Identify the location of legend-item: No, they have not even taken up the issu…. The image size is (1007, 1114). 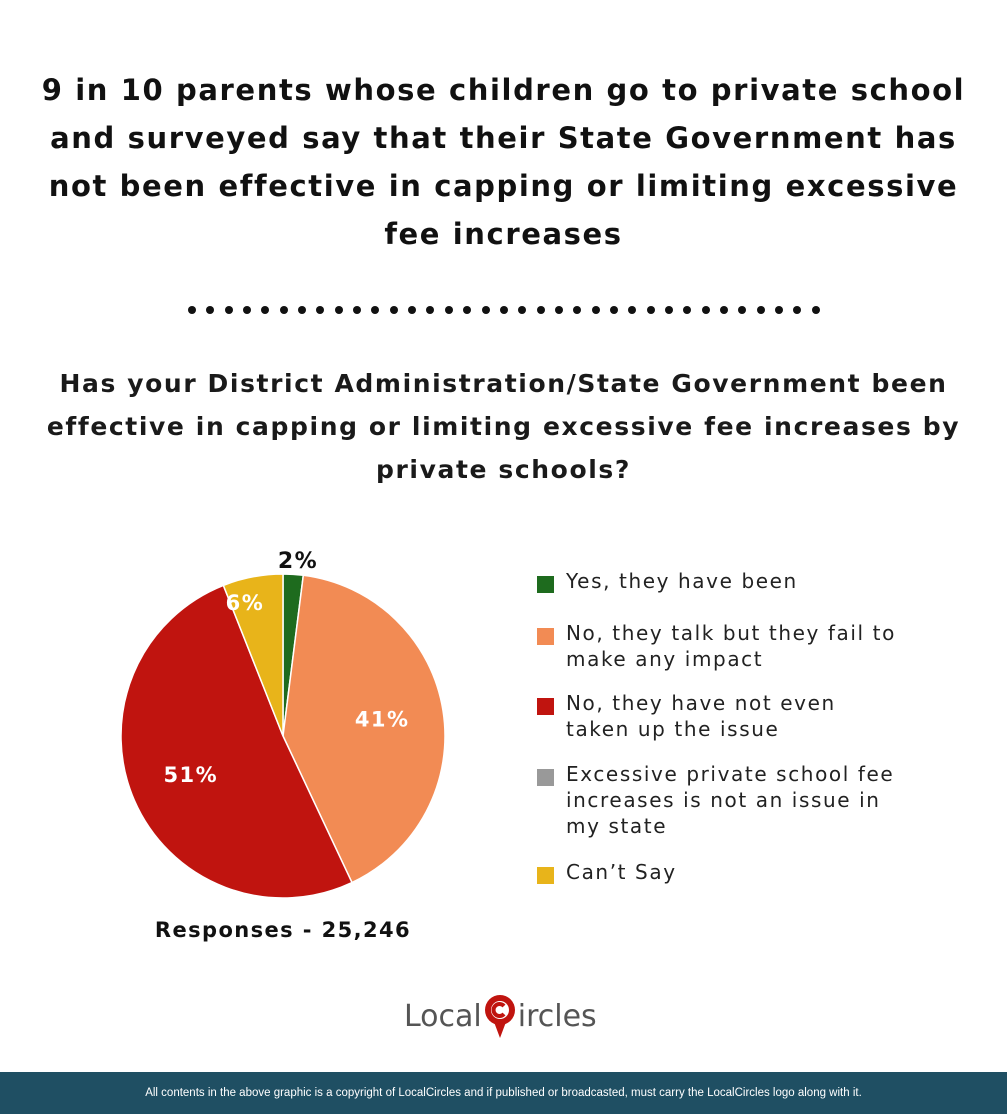
(716, 716).